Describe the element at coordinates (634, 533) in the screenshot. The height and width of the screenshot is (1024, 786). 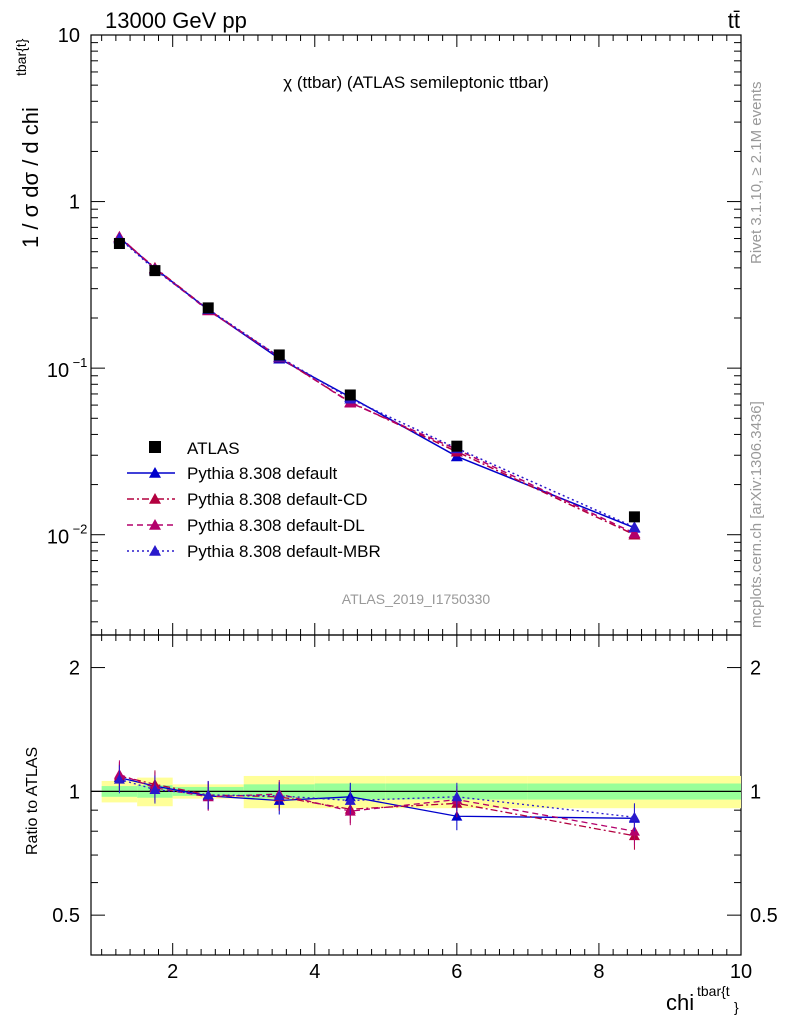
I see `series-point-dl` at that location.